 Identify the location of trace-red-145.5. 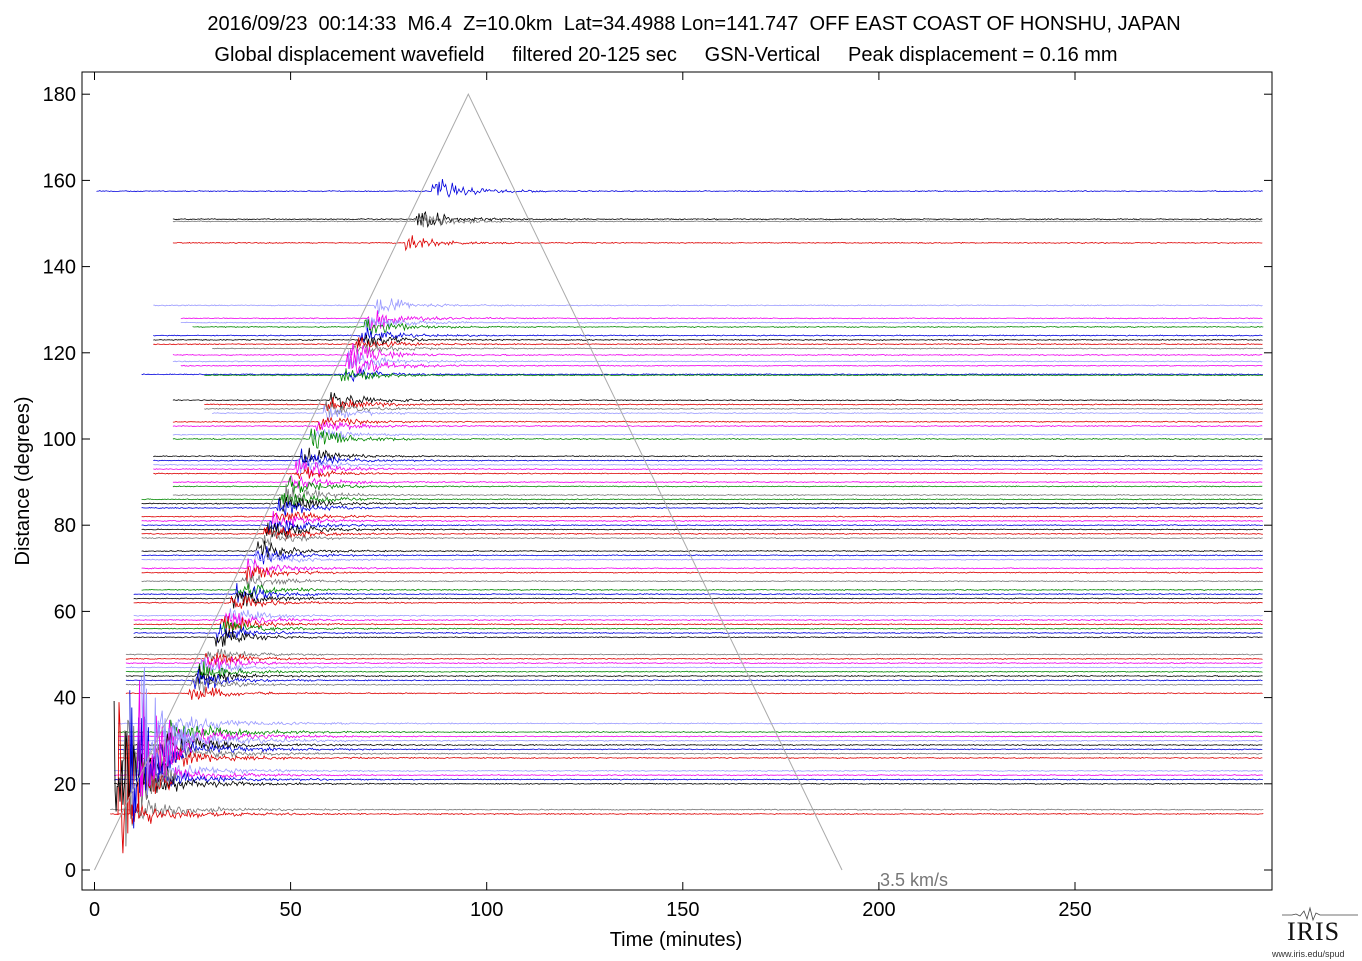
(717, 243).